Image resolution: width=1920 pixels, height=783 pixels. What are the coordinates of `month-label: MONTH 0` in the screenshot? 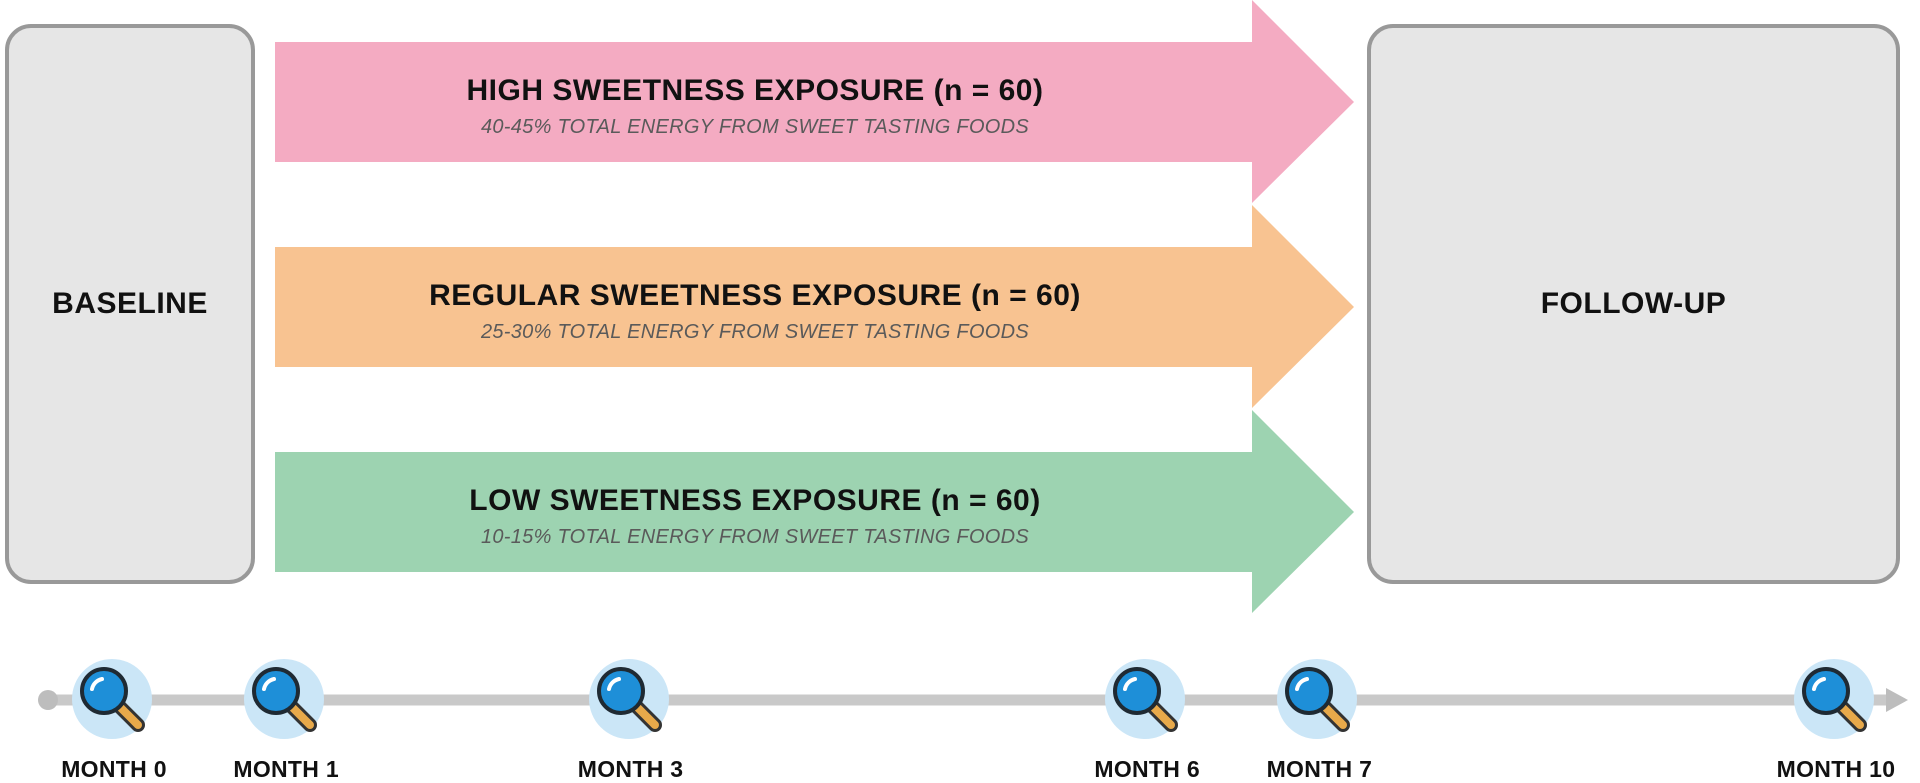 It's located at (114, 769).